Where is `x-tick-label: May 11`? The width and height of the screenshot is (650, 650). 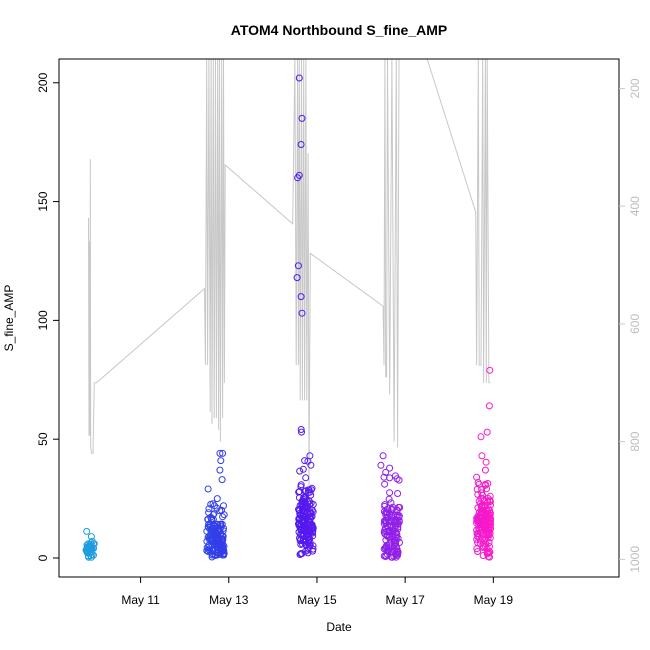 x-tick-label: May 11 is located at coordinates (140, 600).